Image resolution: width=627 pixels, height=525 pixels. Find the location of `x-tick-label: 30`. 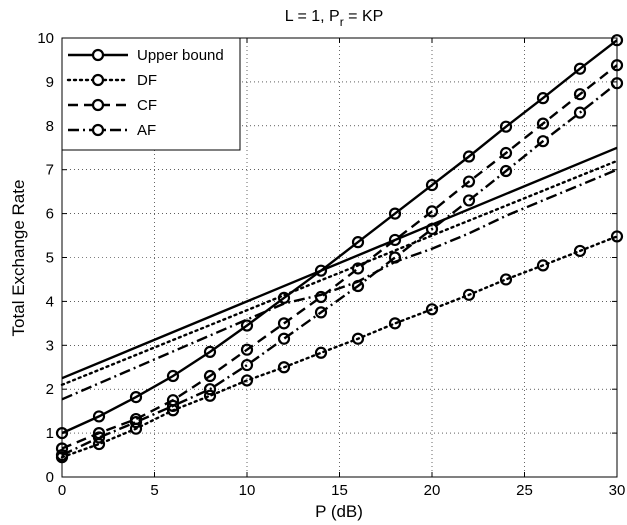

x-tick-label: 30 is located at coordinates (617, 490).